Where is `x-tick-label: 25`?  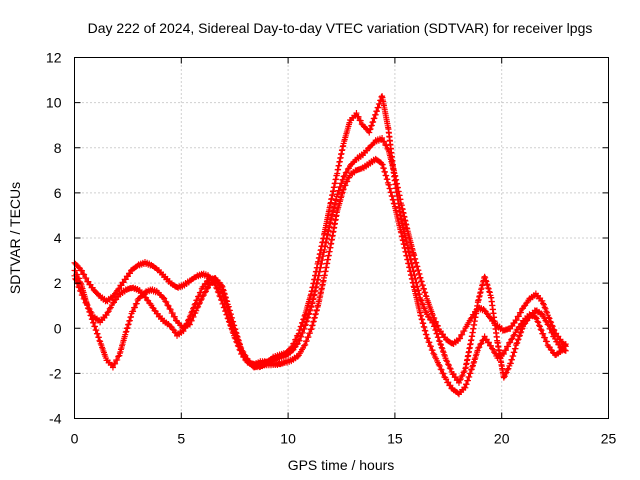
x-tick-label: 25 is located at coordinates (609, 439).